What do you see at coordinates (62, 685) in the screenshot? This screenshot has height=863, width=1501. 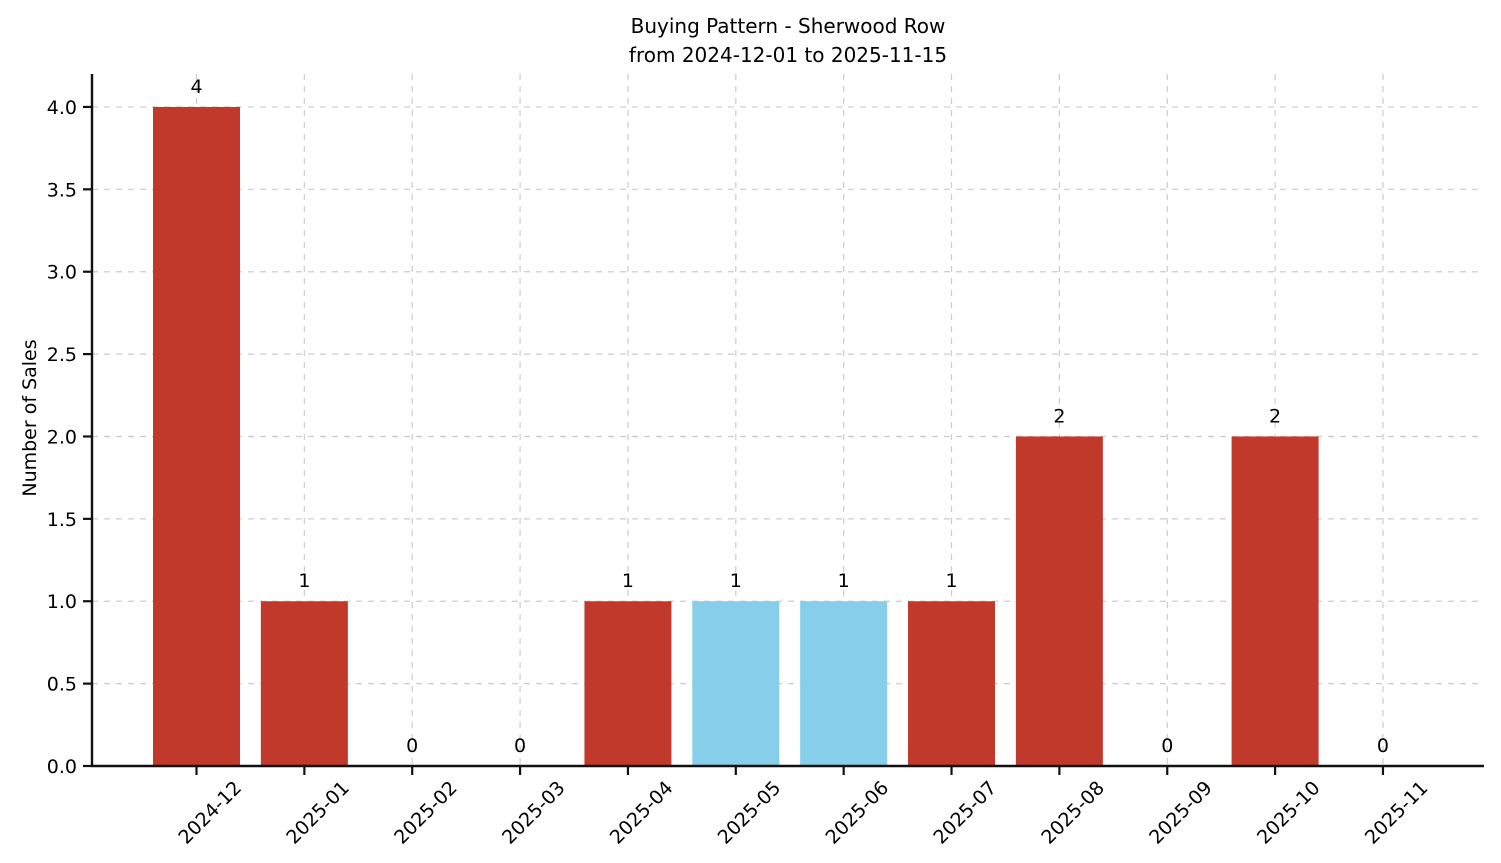 I see `y-tick-label: 0.5` at bounding box center [62, 685].